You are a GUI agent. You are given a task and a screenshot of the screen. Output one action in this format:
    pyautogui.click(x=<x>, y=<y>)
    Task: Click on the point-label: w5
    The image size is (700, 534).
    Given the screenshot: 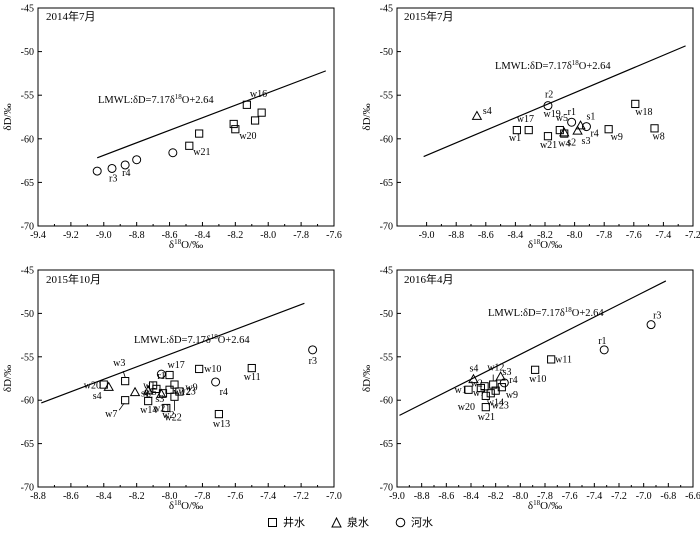 What is the action you would take?
    pyautogui.click(x=562, y=118)
    